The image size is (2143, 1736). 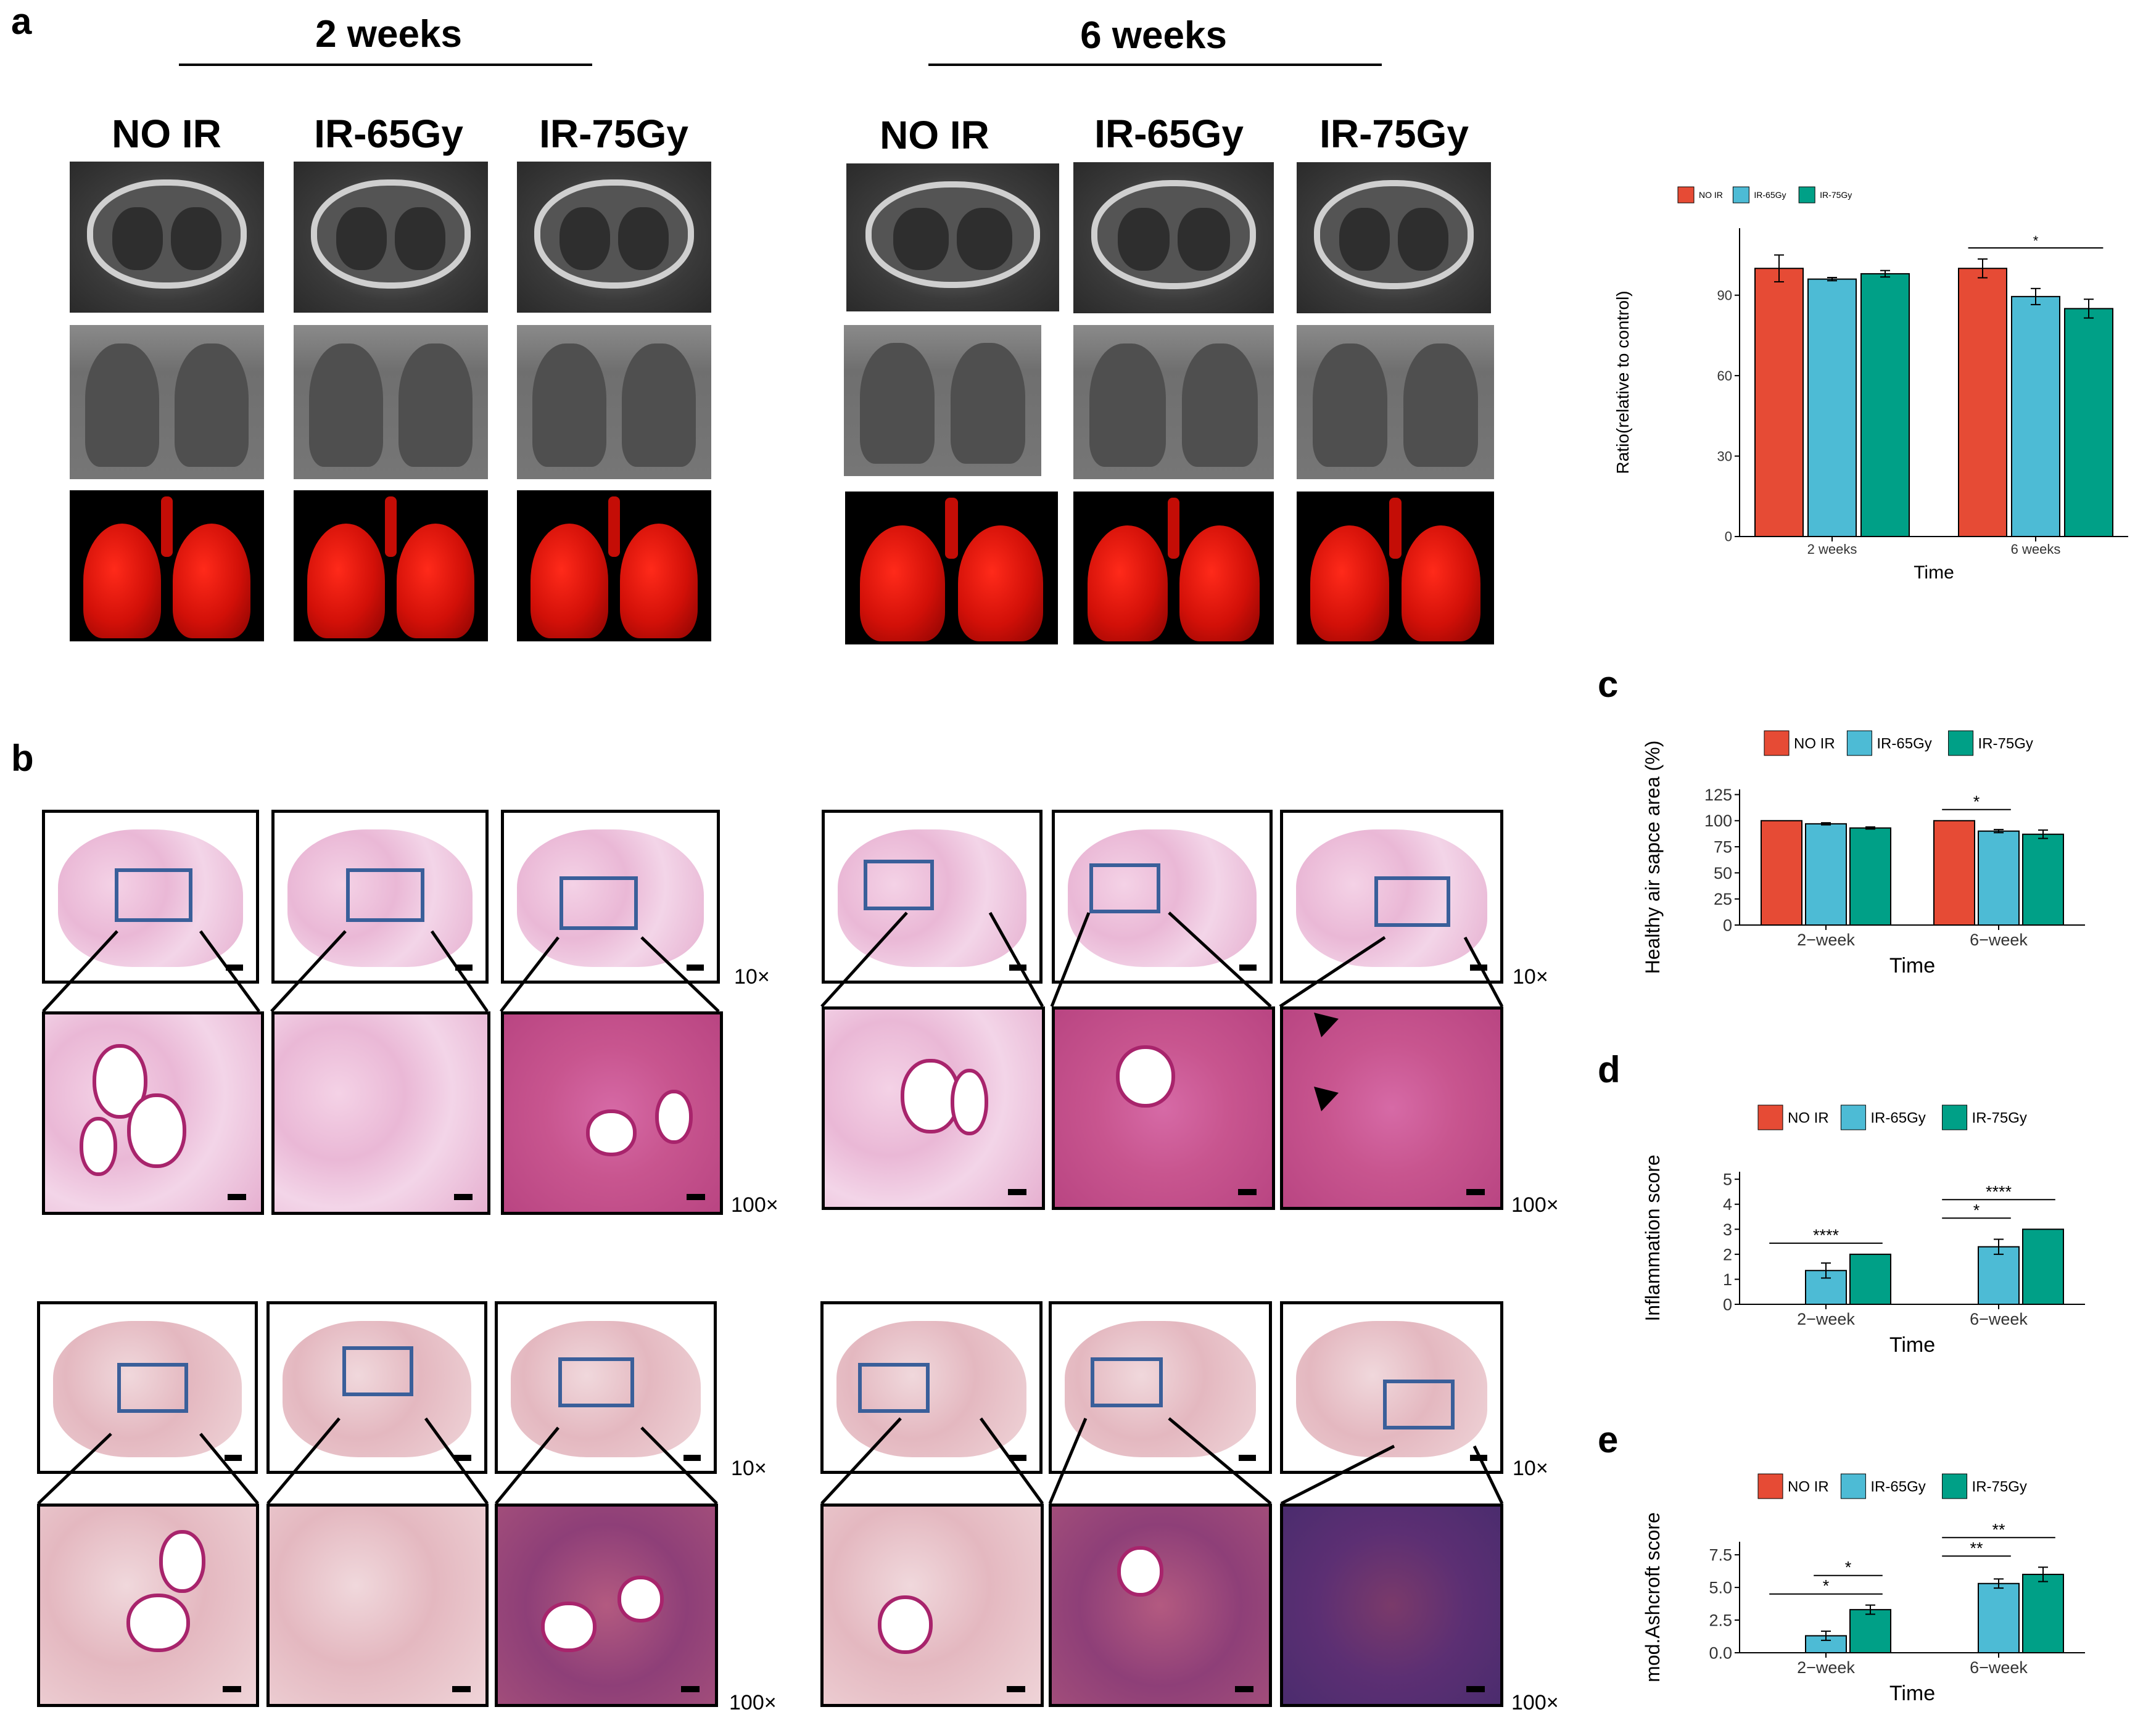 What do you see at coordinates (1153, 35) in the screenshot?
I see `timepoint-header-6-weeks: 6 weeks` at bounding box center [1153, 35].